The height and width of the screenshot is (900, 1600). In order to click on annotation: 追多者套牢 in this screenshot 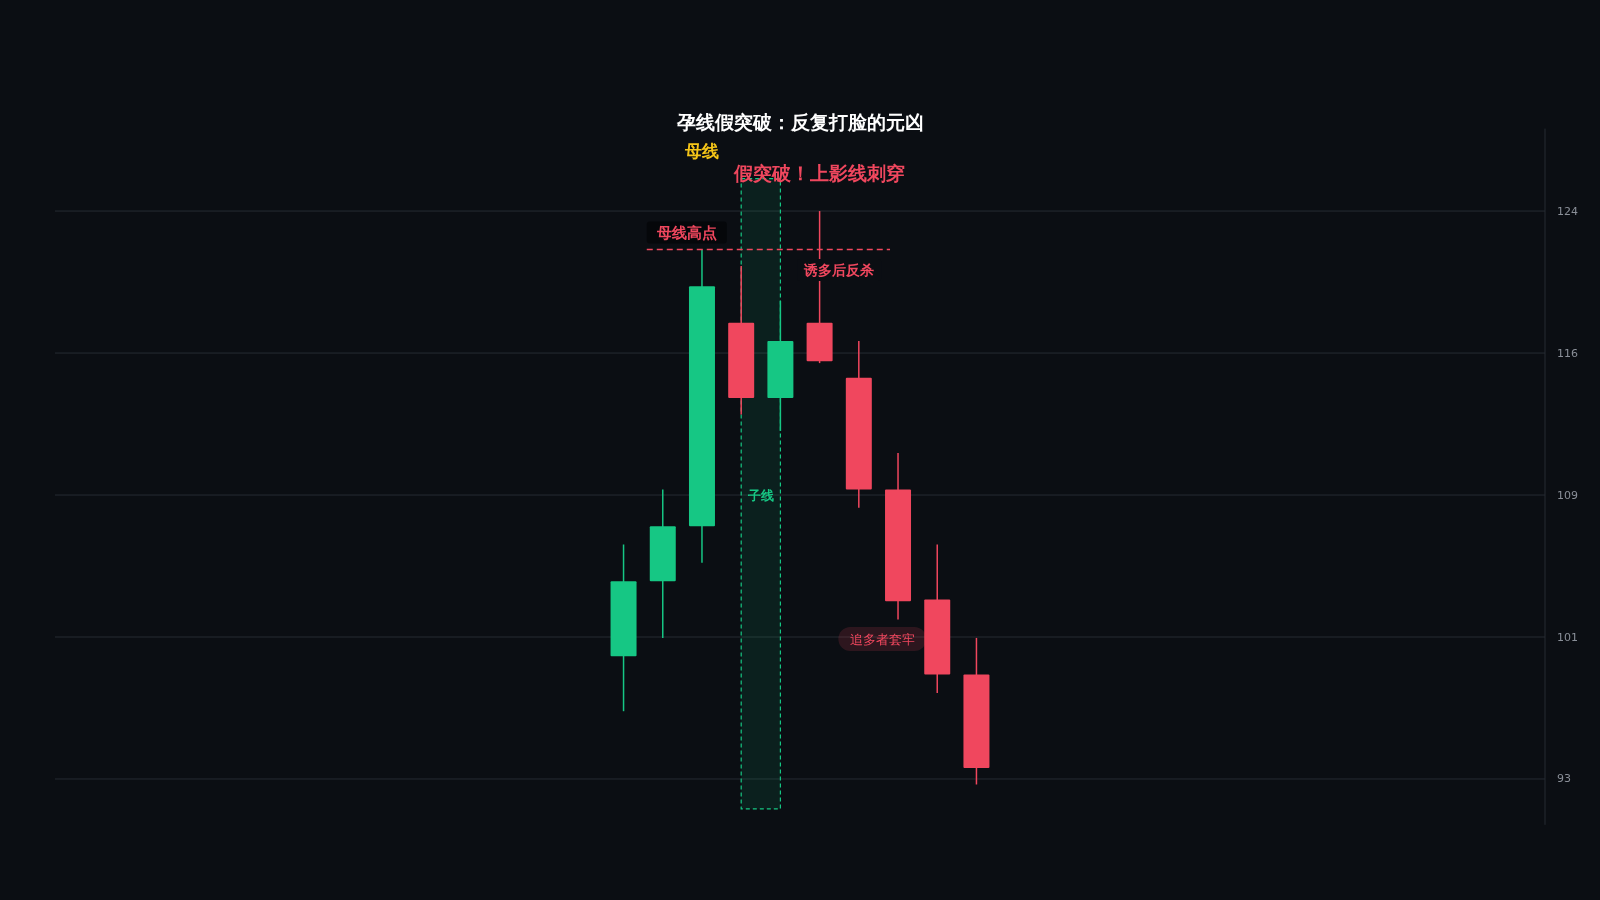, I will do `click(882, 639)`.